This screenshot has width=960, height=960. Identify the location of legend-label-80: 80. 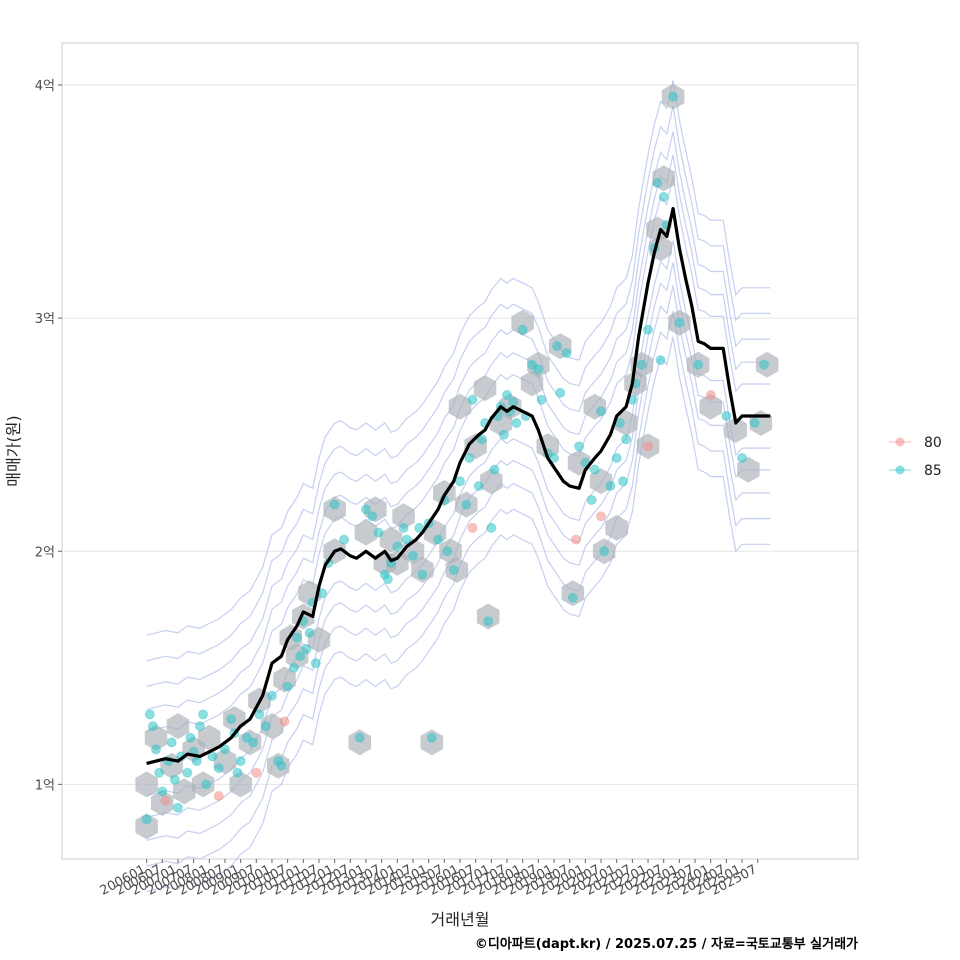
(933, 443).